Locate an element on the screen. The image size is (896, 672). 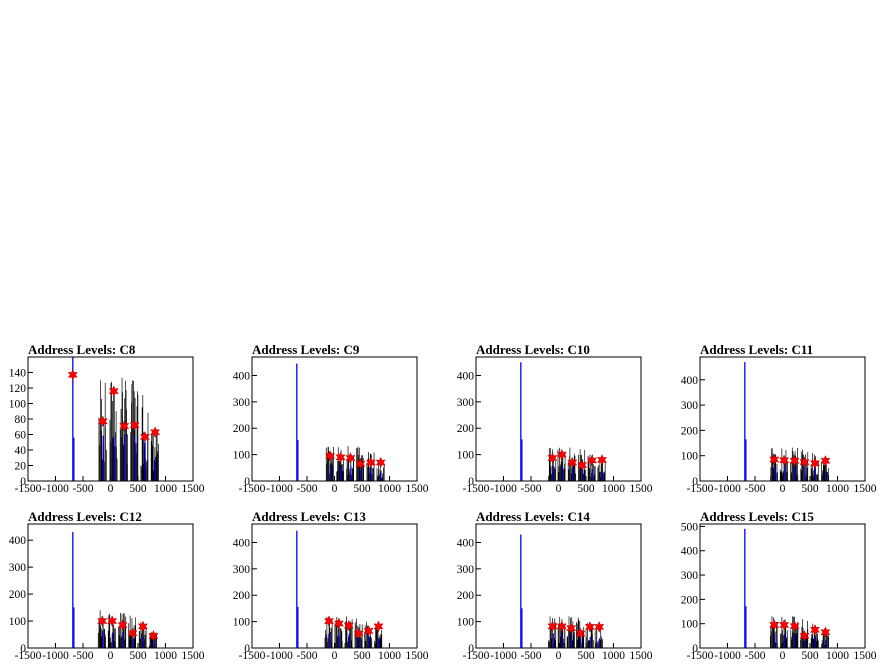
y-tick-label: 120 is located at coordinates (18, 389).